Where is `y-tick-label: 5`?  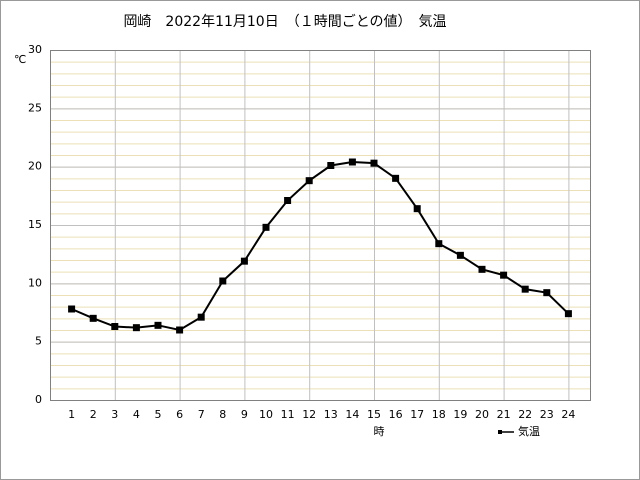 y-tick-label: 5 is located at coordinates (38, 341).